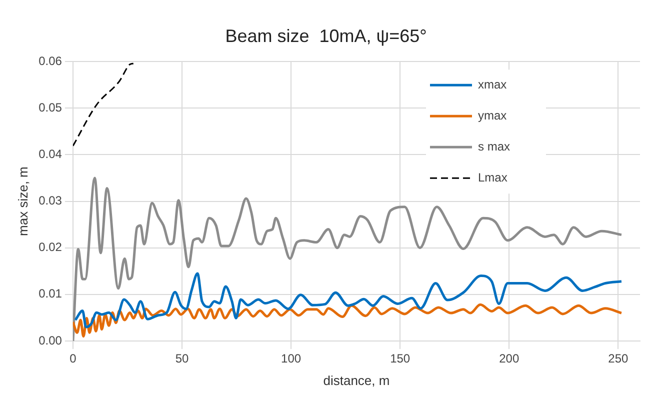 Image resolution: width=668 pixels, height=405 pixels. What do you see at coordinates (400, 359) in the screenshot?
I see `x-tick-label: 150` at bounding box center [400, 359].